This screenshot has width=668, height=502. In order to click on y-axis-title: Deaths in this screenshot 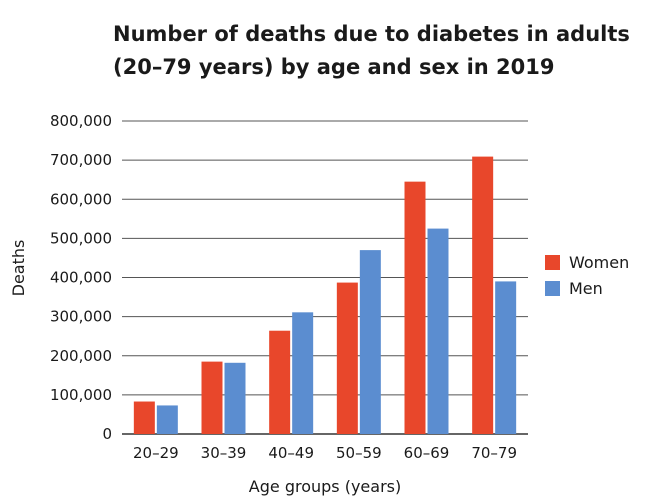, I will do `click(18, 268)`.